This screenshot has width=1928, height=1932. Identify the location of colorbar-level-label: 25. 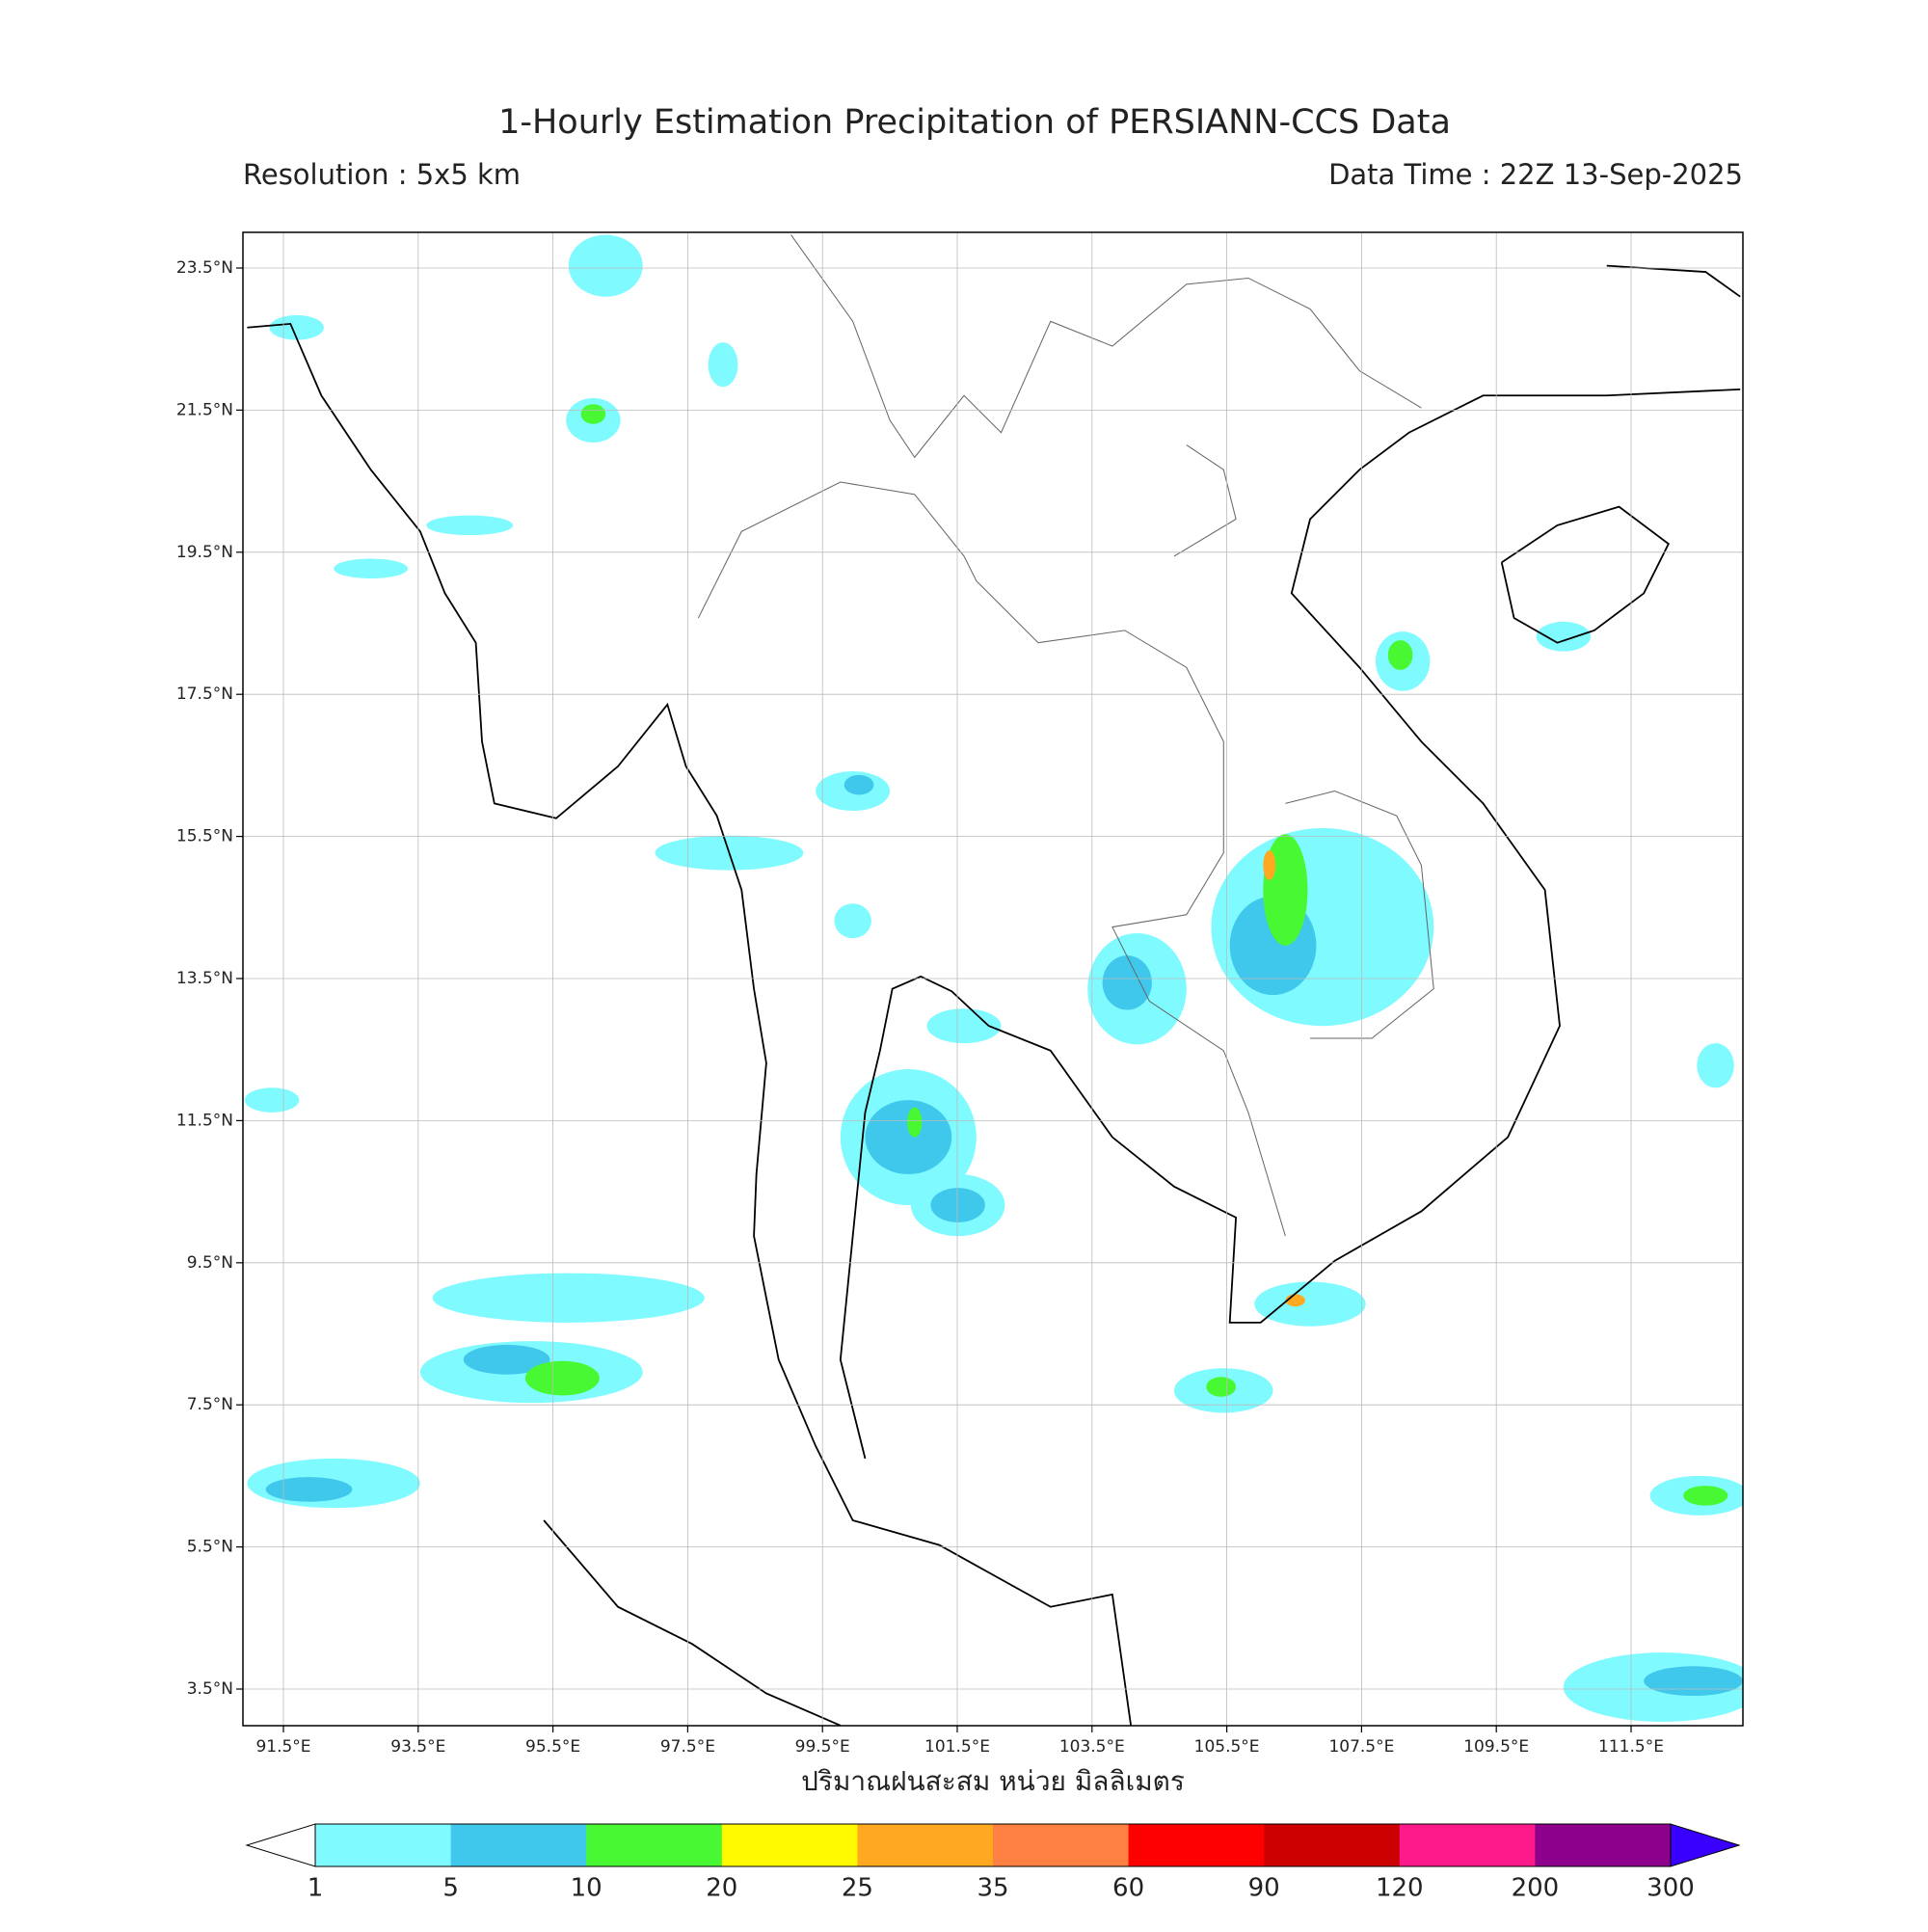
(858, 1889).